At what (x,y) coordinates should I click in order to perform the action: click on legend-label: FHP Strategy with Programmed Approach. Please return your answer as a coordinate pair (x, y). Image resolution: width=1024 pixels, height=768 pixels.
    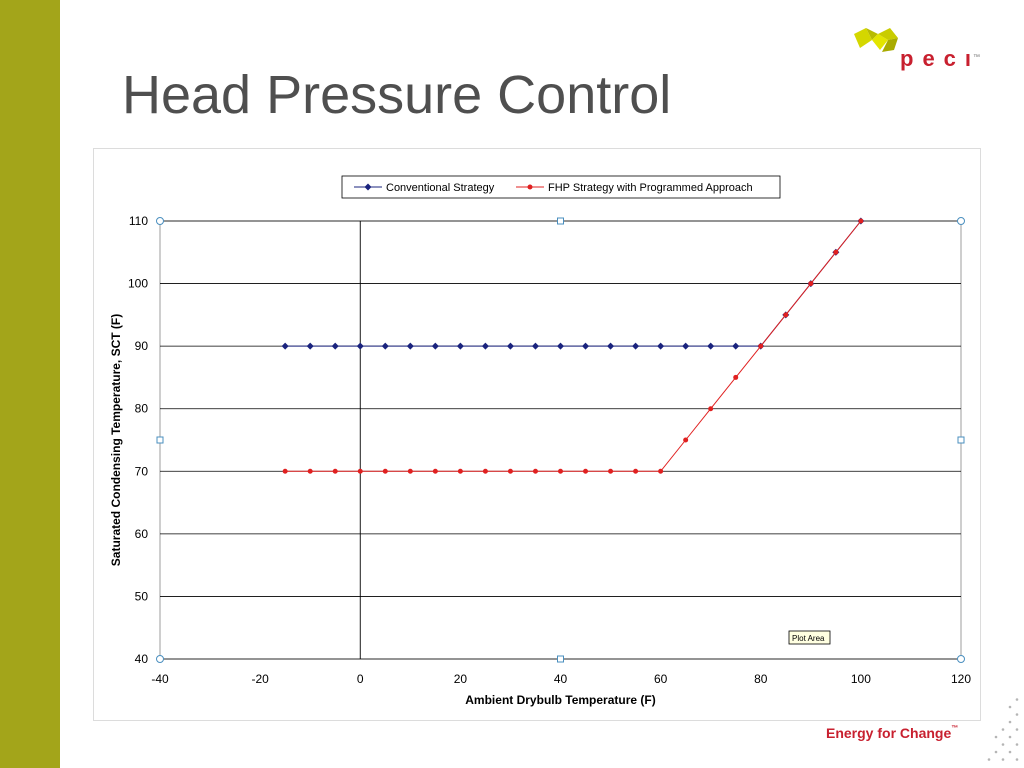
    Looking at the image, I should click on (650, 188).